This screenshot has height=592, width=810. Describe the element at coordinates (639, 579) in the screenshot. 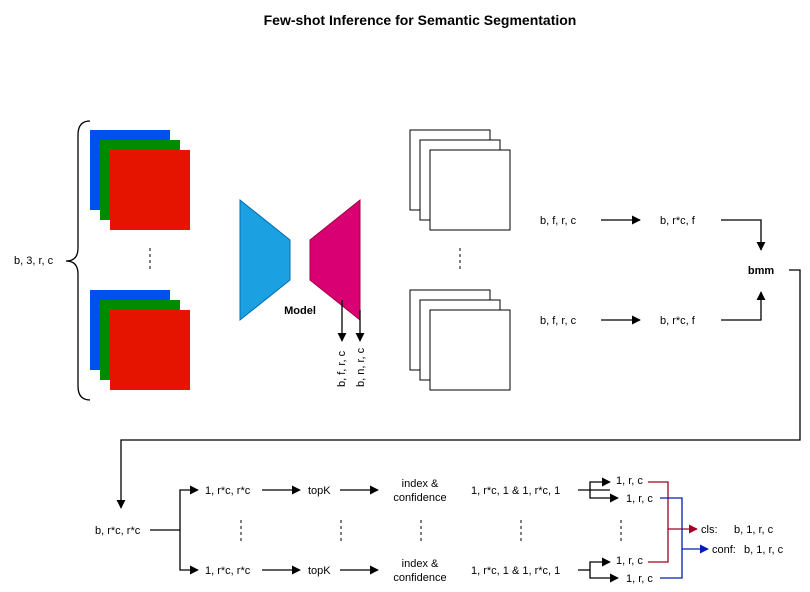

I see `row2-confidence-shape: 1, r, c` at that location.